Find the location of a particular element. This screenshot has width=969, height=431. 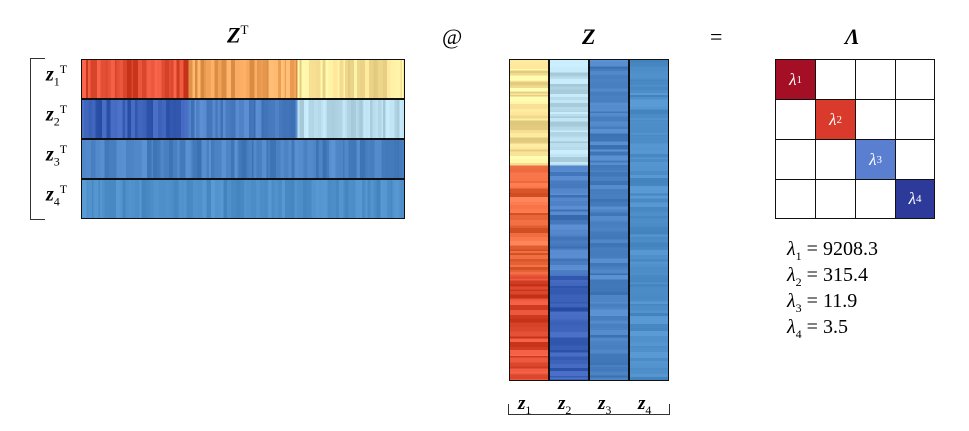

equals-operator: = is located at coordinates (716, 36).